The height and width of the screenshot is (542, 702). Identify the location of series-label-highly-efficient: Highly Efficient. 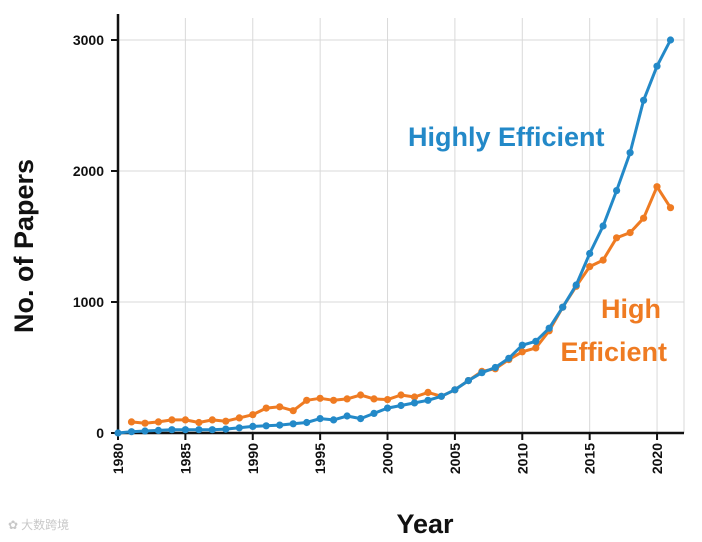
(506, 137).